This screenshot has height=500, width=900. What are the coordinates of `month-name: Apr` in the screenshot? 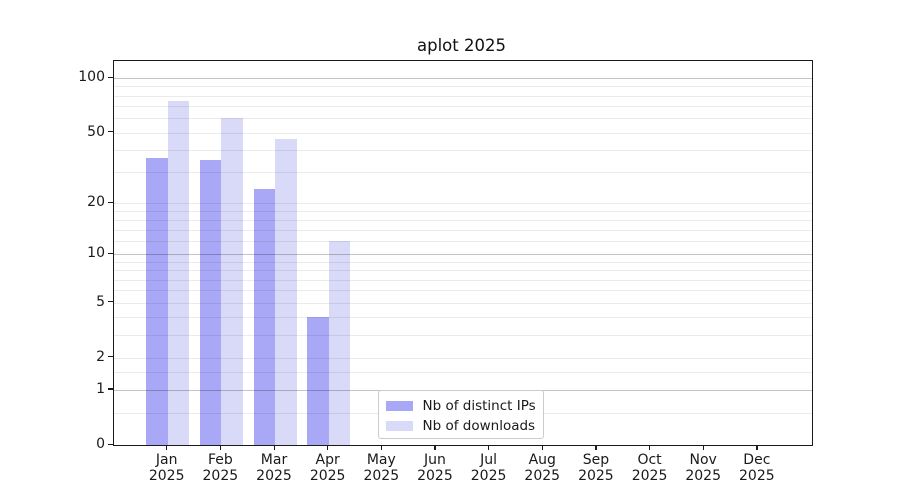 It's located at (327, 460).